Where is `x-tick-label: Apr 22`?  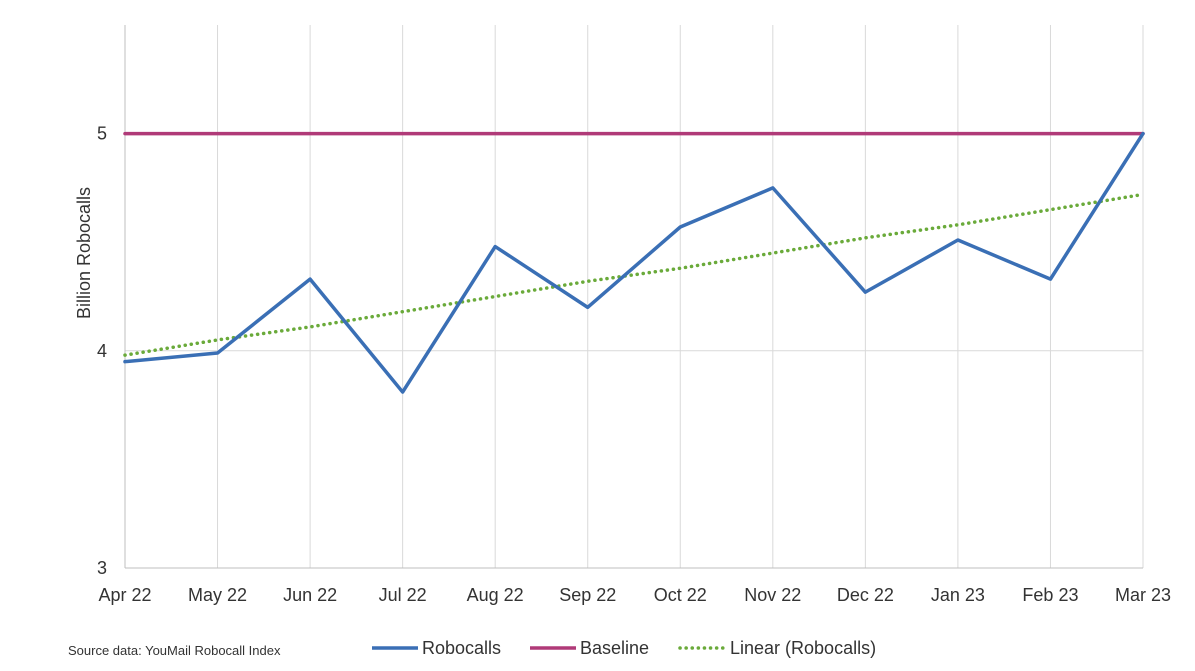
x-tick-label: Apr 22 is located at coordinates (124, 595).